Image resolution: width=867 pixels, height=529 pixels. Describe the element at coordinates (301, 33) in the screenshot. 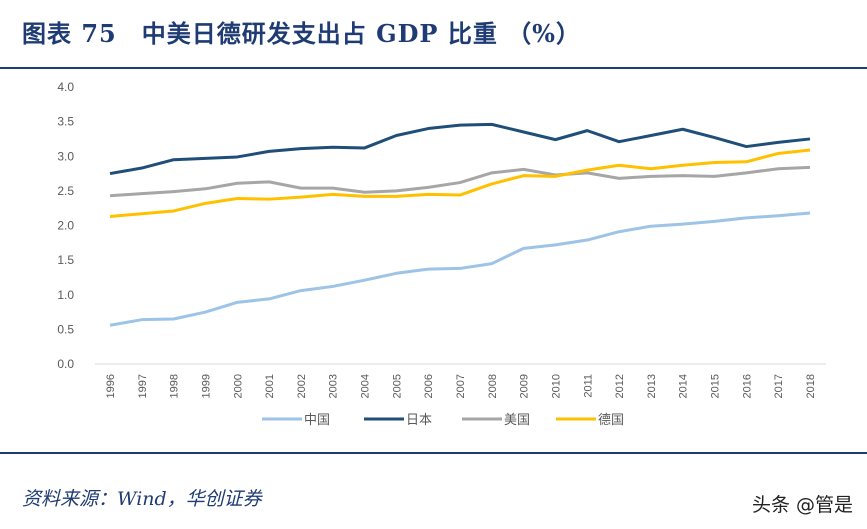

I see `page-title: 图表 75 中美日德研发支出占 GDP 比重 （%）` at that location.